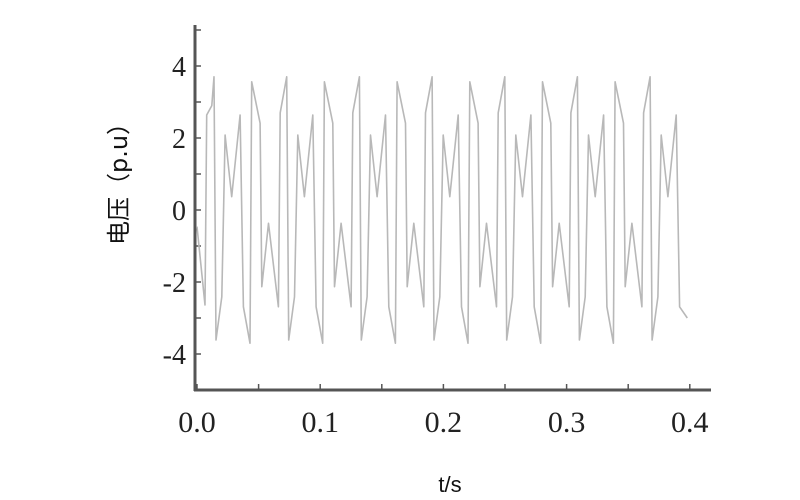  Describe the element at coordinates (179, 211) in the screenshot. I see `y-tick-label: 0` at that location.